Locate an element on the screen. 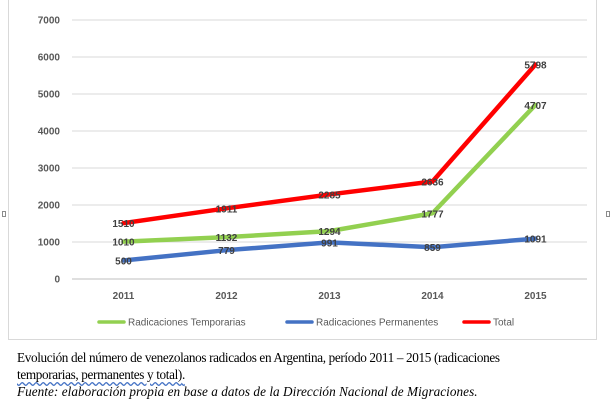 The height and width of the screenshot is (419, 612). y-tick-label: 3000 is located at coordinates (49, 169).